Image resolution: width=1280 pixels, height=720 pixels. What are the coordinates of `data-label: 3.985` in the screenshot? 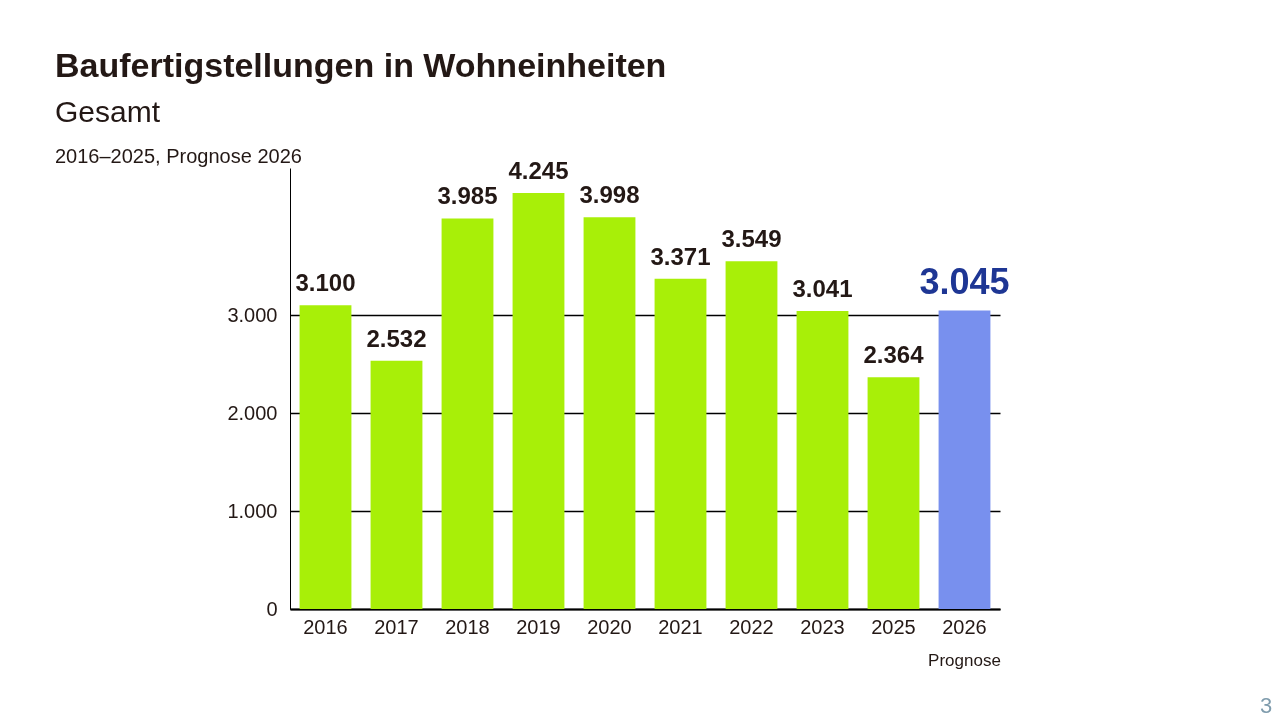 It's located at (467, 196).